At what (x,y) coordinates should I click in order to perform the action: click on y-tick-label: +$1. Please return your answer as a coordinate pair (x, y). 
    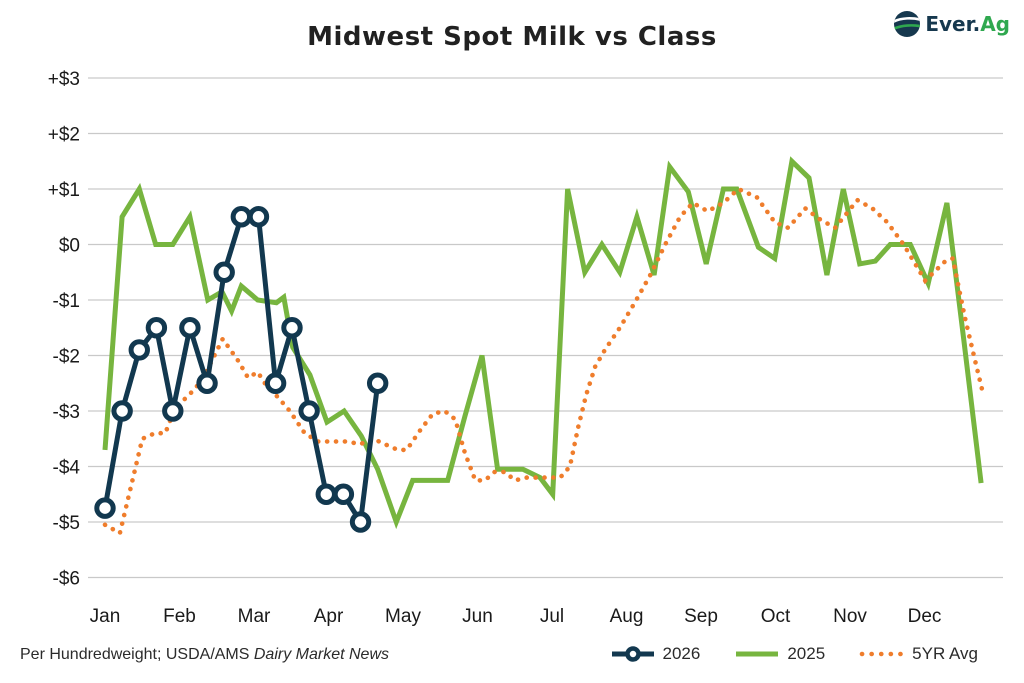
    Looking at the image, I should click on (64, 190).